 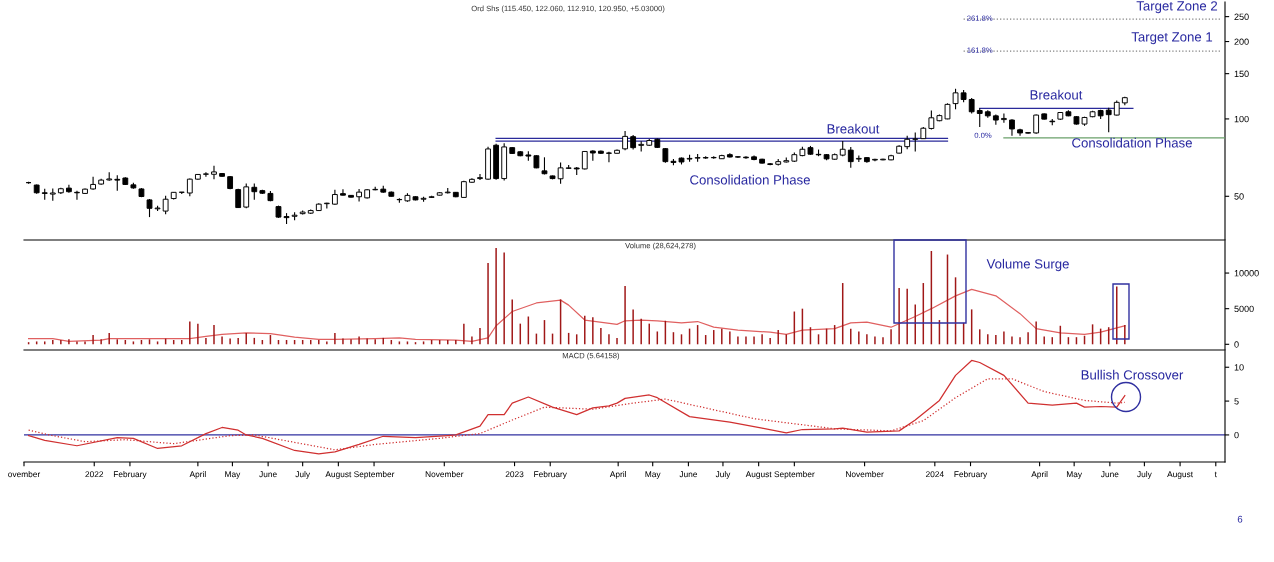 What do you see at coordinates (1177, 7) in the screenshot?
I see `annotation: Target Zone 2` at bounding box center [1177, 7].